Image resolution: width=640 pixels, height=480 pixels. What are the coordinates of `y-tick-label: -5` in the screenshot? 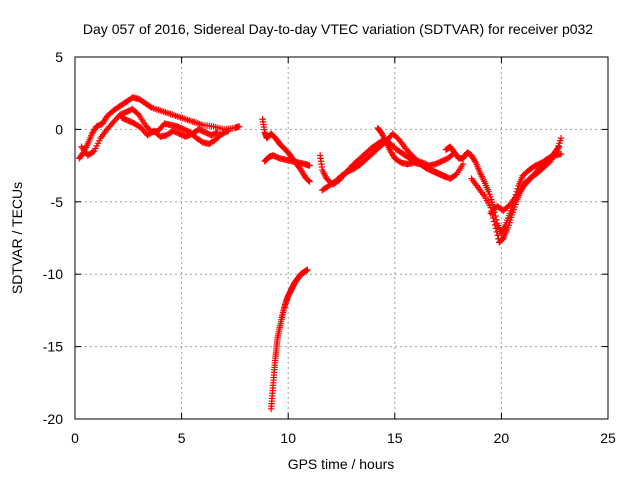 It's located at (57, 202).